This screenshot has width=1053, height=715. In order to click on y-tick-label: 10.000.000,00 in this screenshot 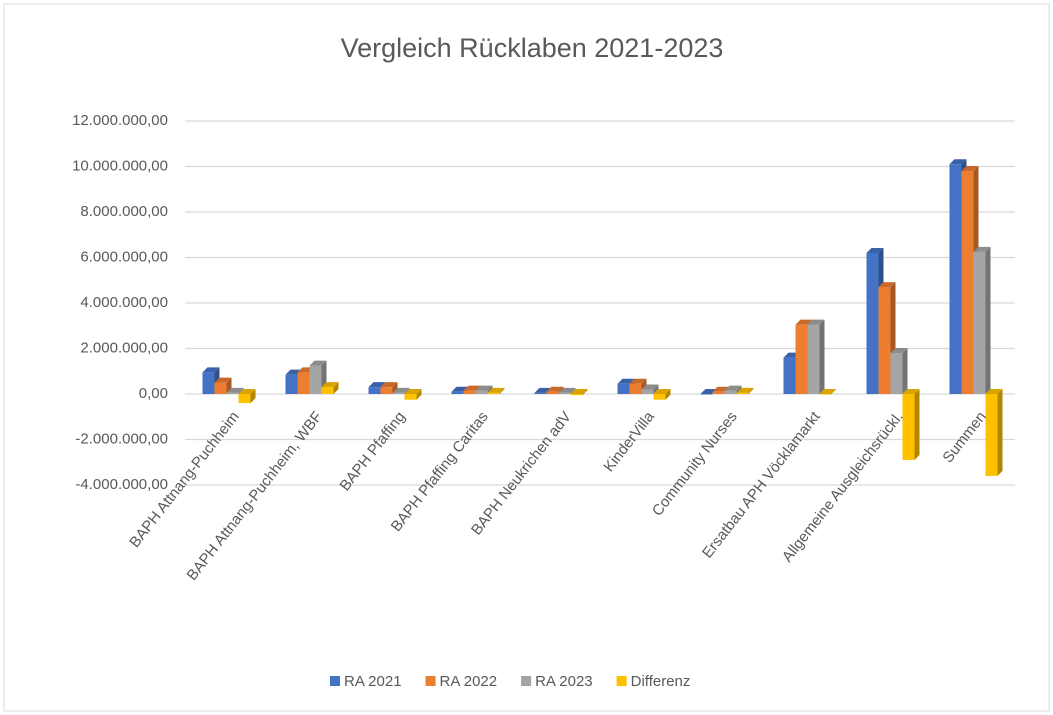, I will do `click(120, 165)`.